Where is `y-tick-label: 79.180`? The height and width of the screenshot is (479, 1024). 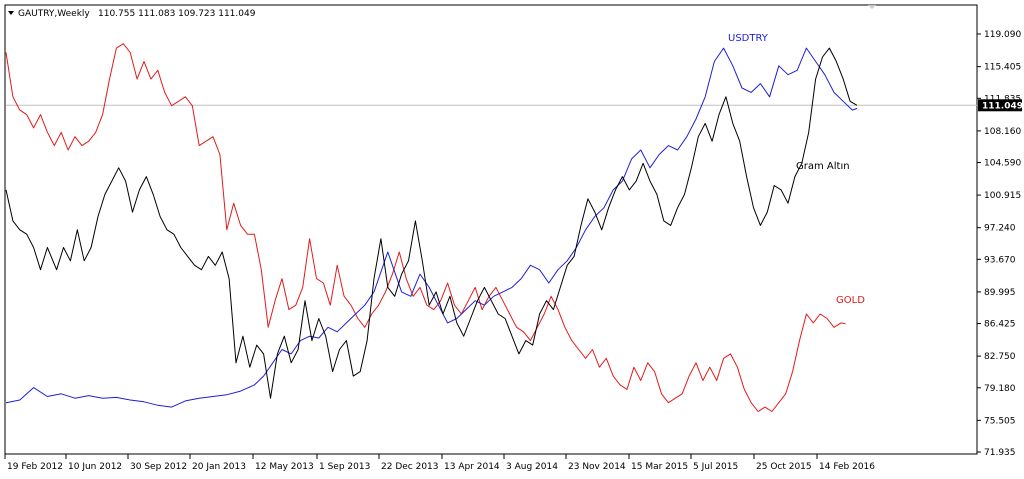 y-tick-label: 79.180 is located at coordinates (1000, 389).